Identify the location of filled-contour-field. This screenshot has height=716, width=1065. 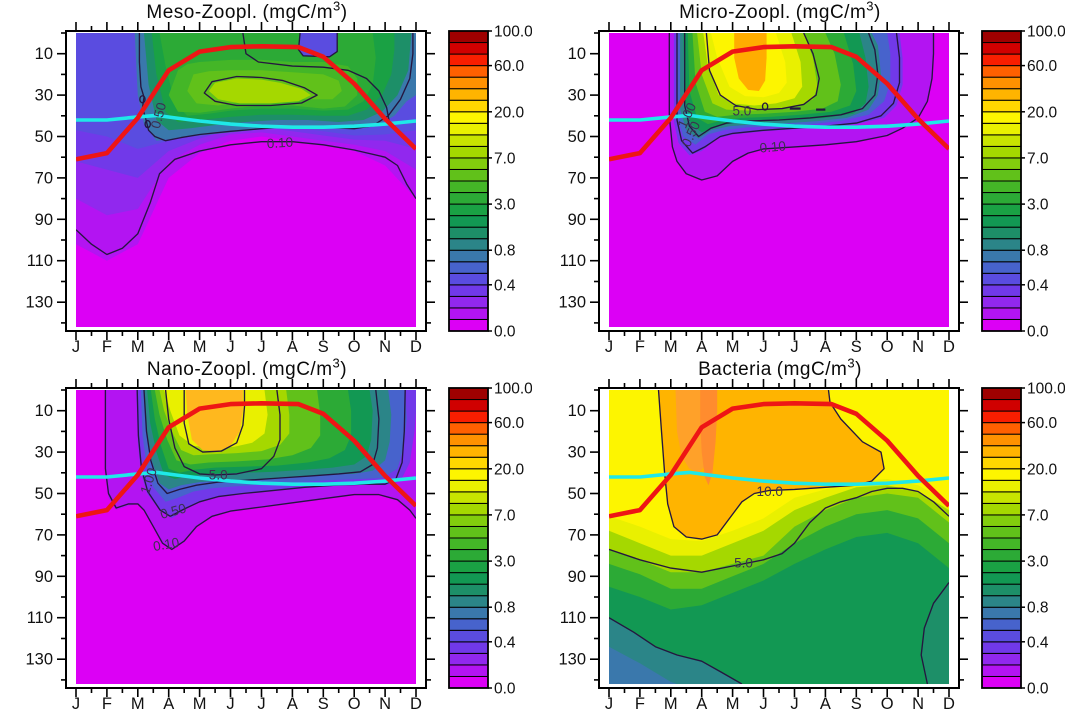
(246, 537).